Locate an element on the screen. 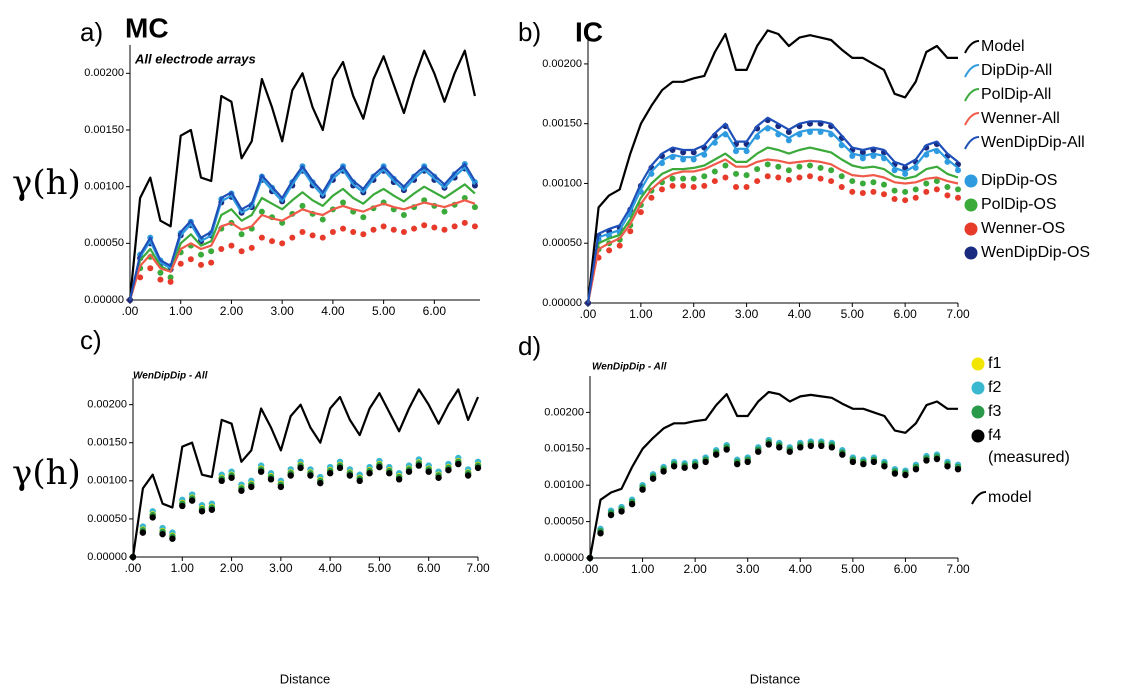 The image size is (1125, 690). x-tick-label: 6.00 is located at coordinates (435, 311).